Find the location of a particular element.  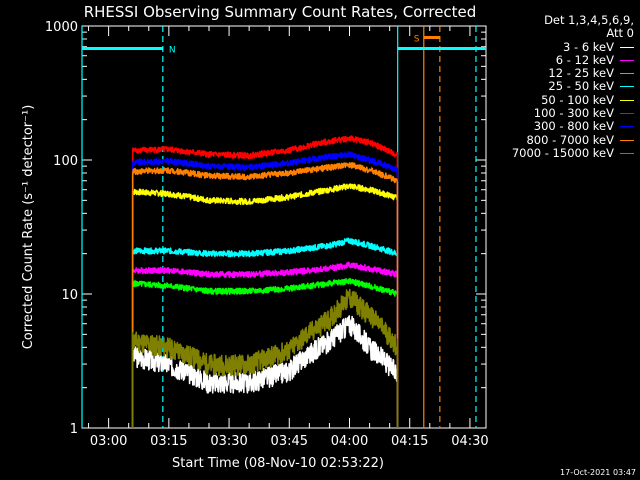

legend-entry: 300 - 800 keV is located at coordinates (573, 126).